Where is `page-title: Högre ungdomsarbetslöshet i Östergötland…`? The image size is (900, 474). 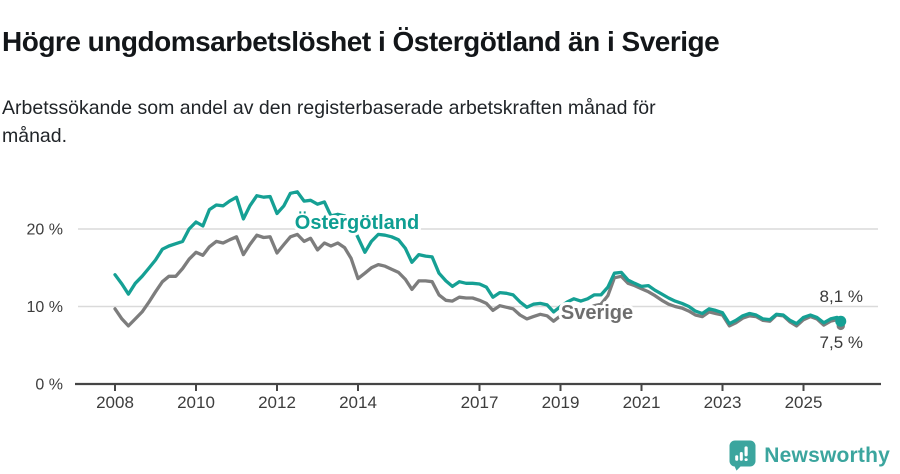
page-title: Högre ungdomsarbetslöshet i Östergötland… is located at coordinates (361, 41).